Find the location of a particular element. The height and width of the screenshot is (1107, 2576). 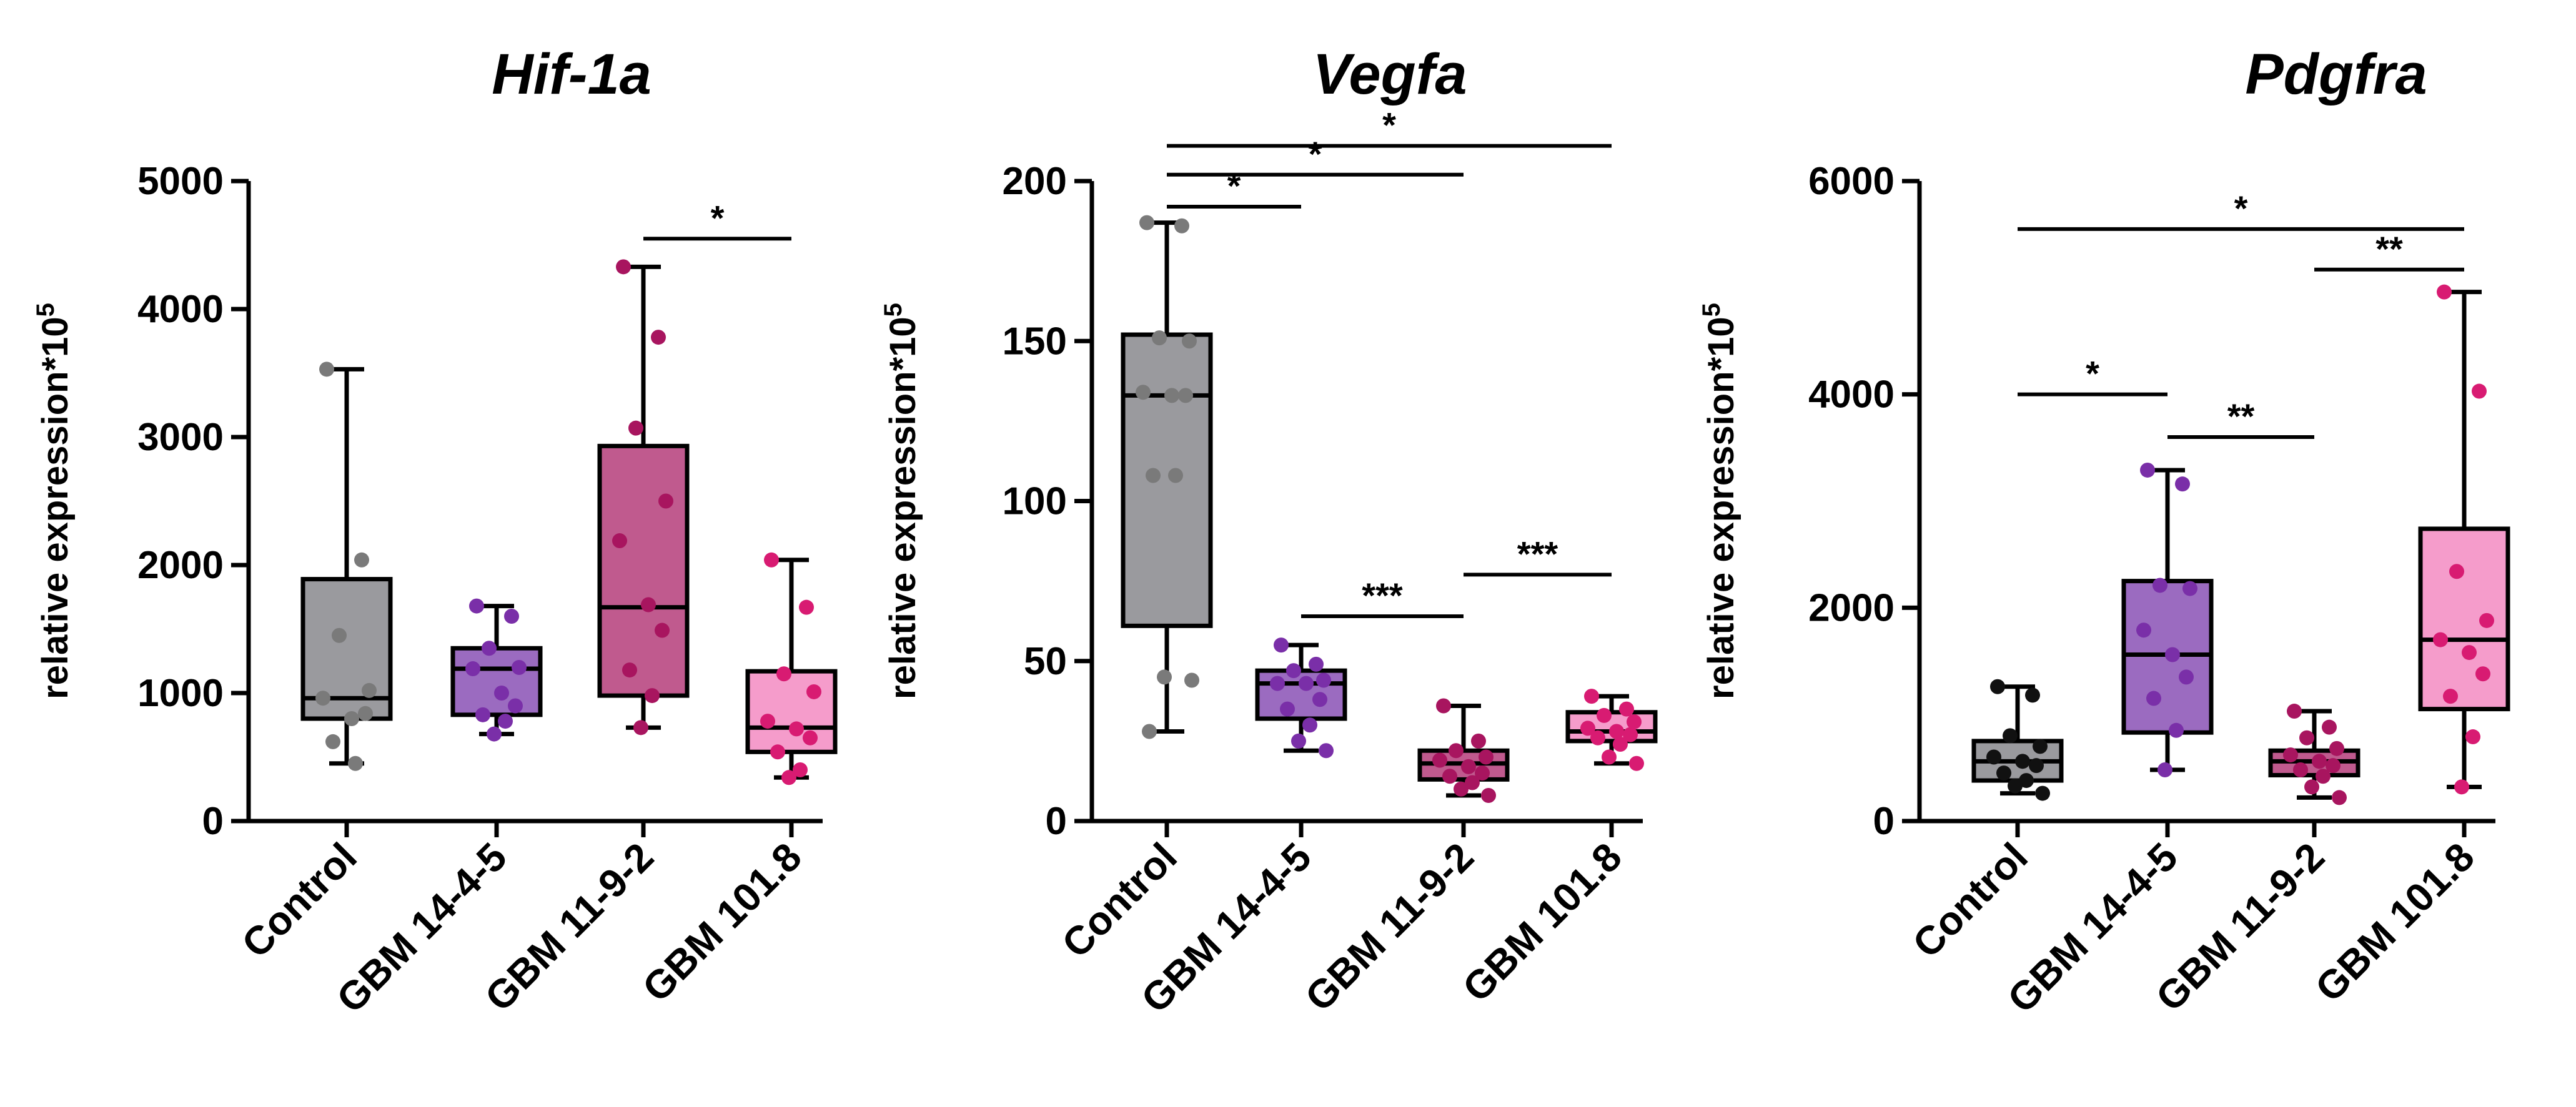

y-tick-label: 3000 is located at coordinates (180, 437).